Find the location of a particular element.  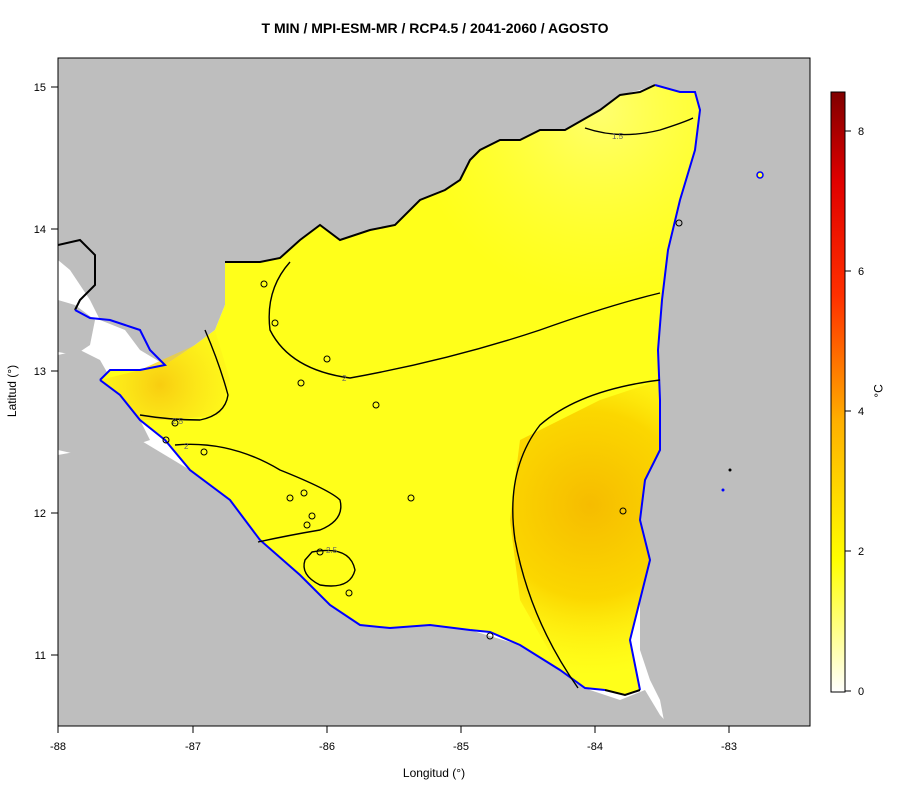

x-tick-label: -85 is located at coordinates (461, 747).